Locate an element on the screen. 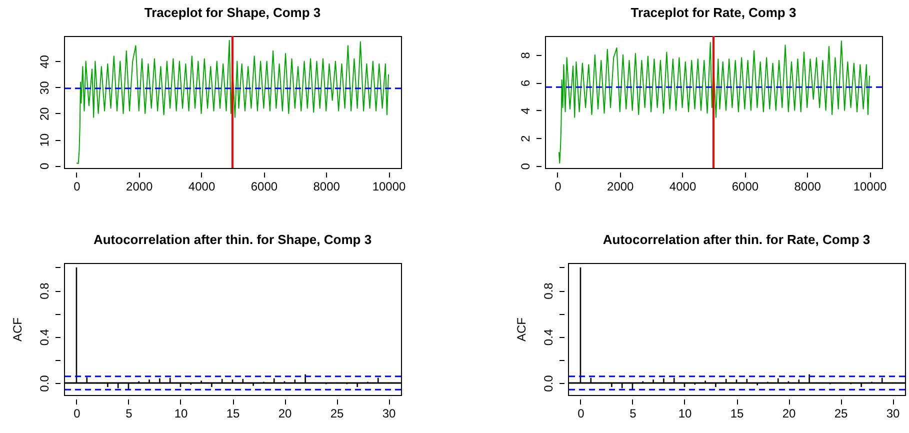 The height and width of the screenshot is (433, 909). chart-title: Autocorrelation after thin. for Rate, Comp 3 is located at coordinates (736, 239).